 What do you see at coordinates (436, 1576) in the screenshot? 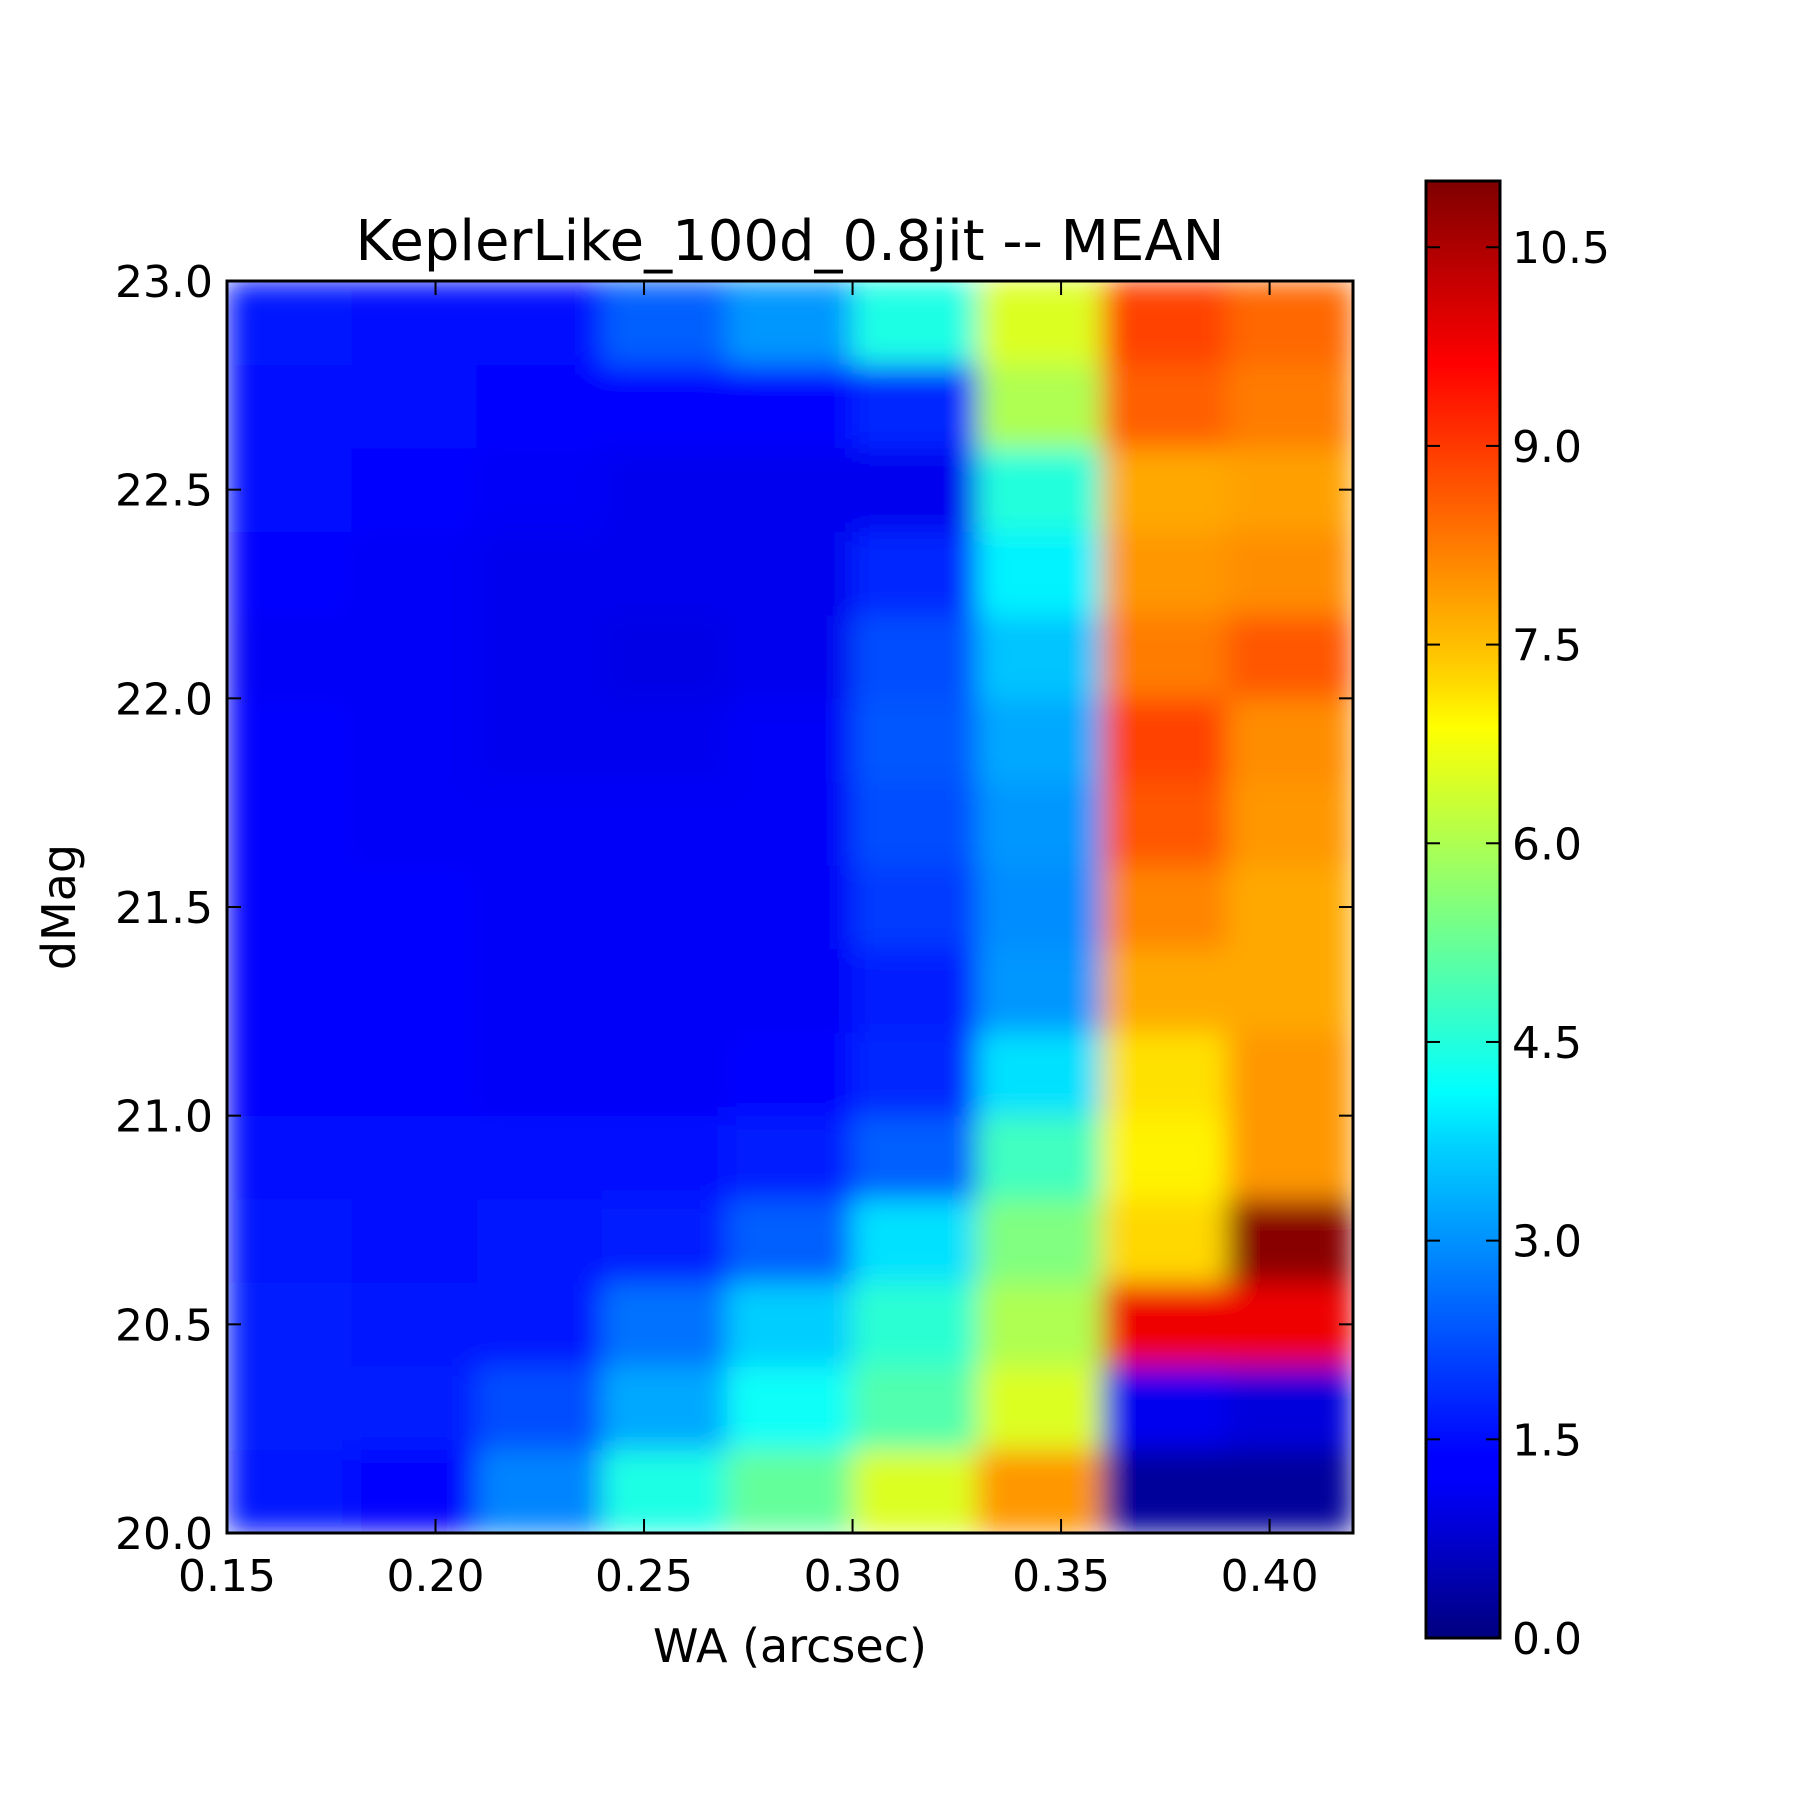
I see `x-tick-label: 0.20` at bounding box center [436, 1576].